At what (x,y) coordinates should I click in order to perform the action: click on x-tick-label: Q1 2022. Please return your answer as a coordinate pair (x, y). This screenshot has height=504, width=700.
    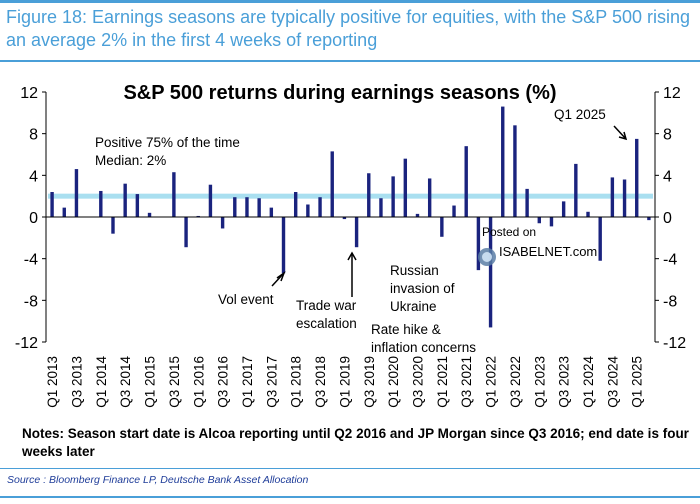
    Looking at the image, I should click on (491, 382).